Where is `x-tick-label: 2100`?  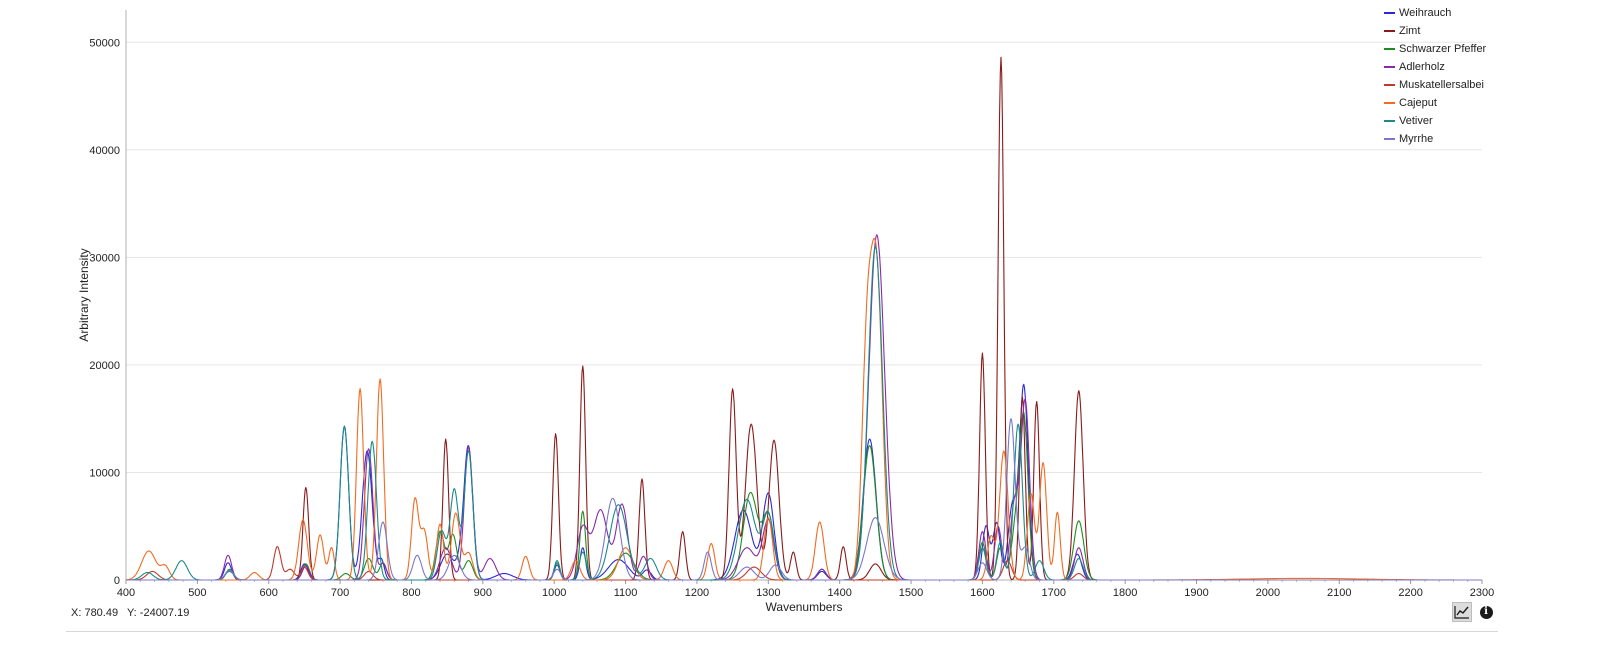 x-tick-label: 2100 is located at coordinates (1339, 593).